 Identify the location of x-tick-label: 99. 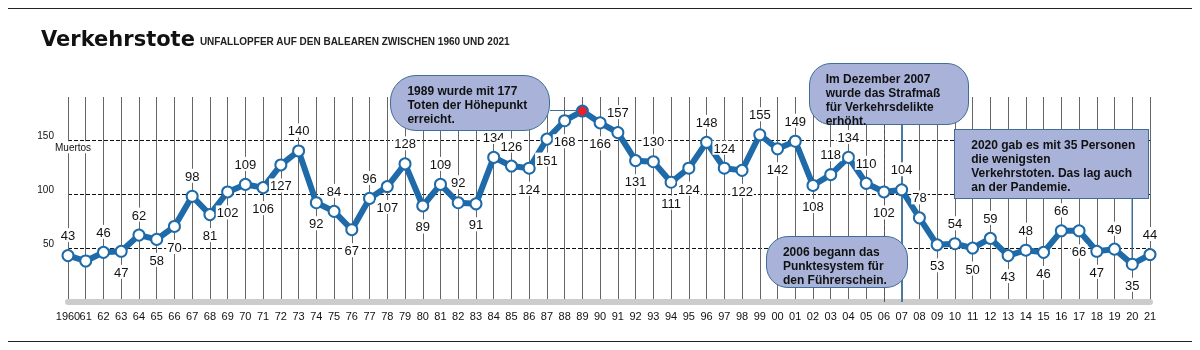
(759, 315).